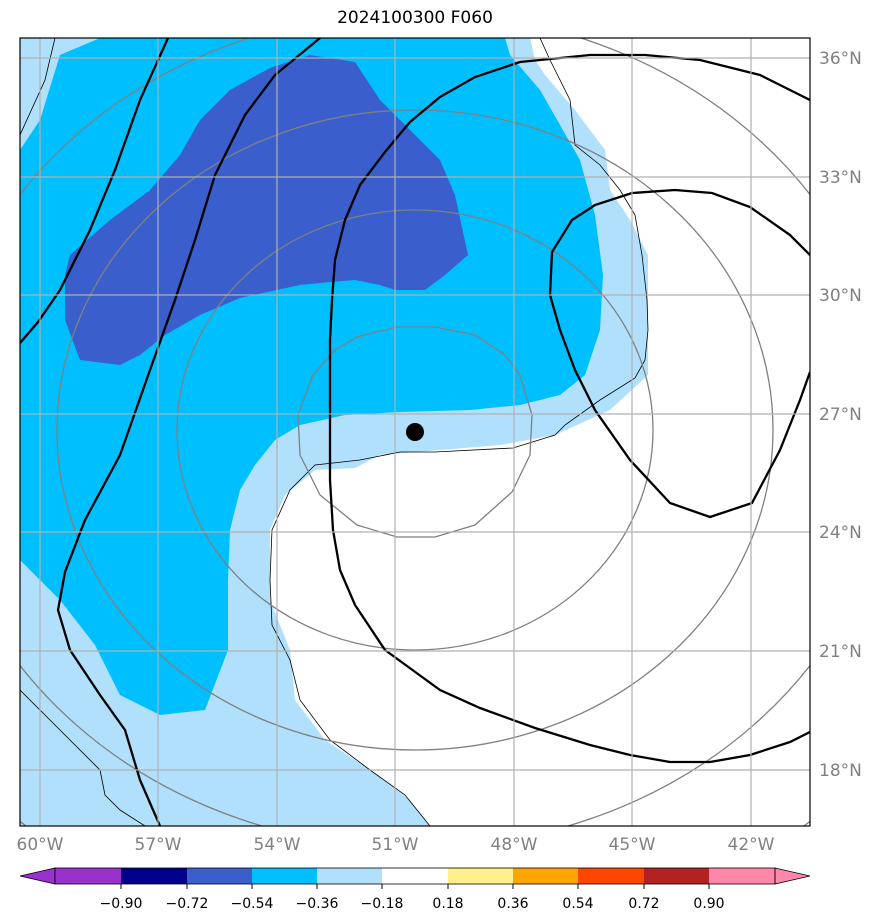 This screenshot has width=881, height=924. I want to click on lon-label: 51°W, so click(395, 845).